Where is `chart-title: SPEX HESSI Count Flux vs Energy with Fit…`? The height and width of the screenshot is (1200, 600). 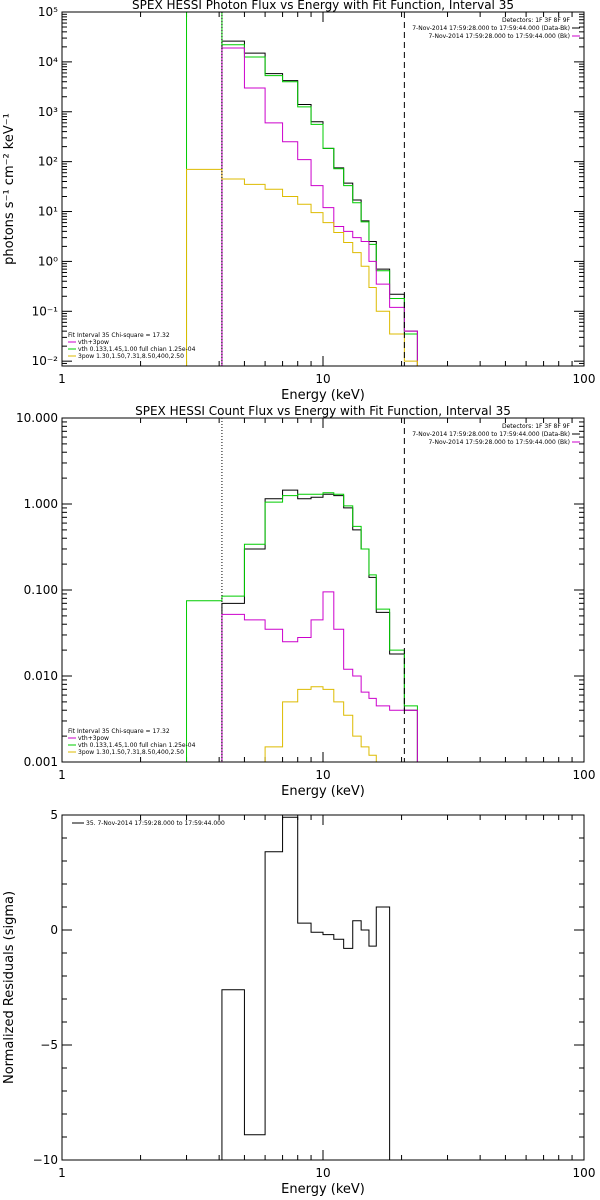 chart-title: SPEX HESSI Count Flux vs Energy with Fit… is located at coordinates (323, 411).